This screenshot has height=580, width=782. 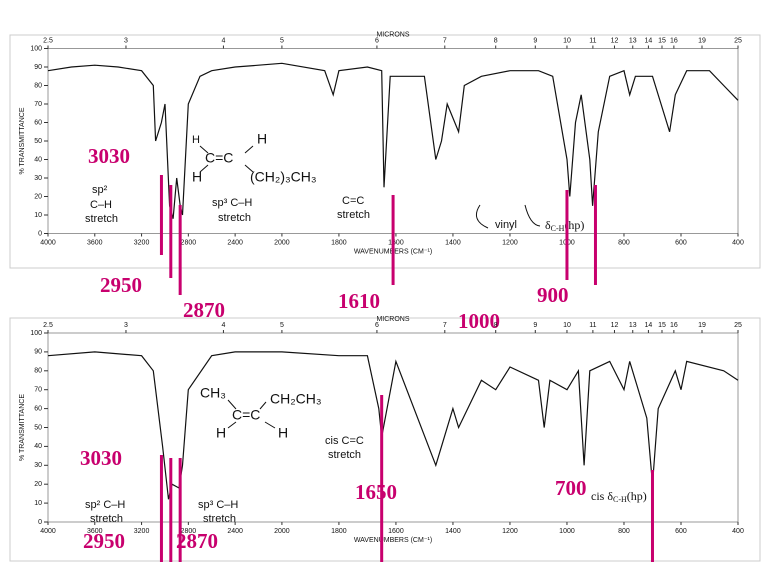 I want to click on bond, so click(x=251, y=414).